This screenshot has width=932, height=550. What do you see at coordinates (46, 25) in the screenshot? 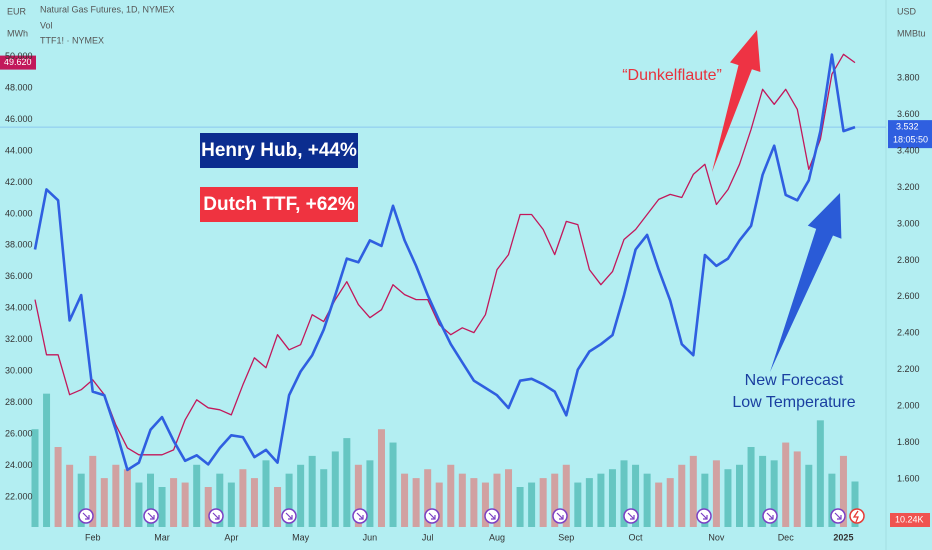
I see `volume-label: Vol` at bounding box center [46, 25].